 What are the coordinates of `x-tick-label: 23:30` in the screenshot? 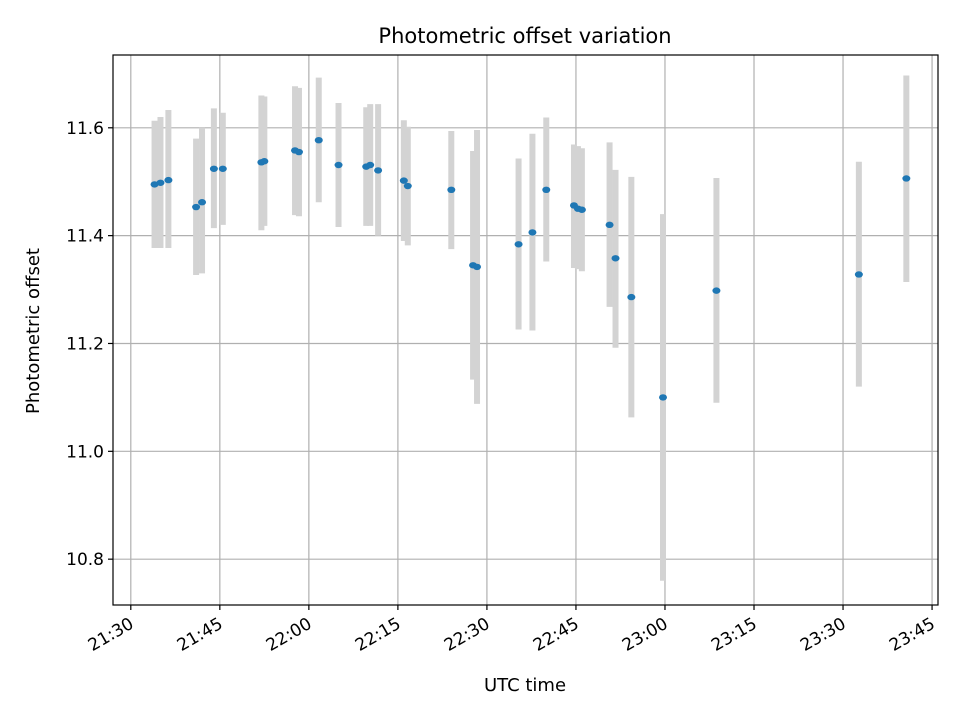 It's located at (823, 635).